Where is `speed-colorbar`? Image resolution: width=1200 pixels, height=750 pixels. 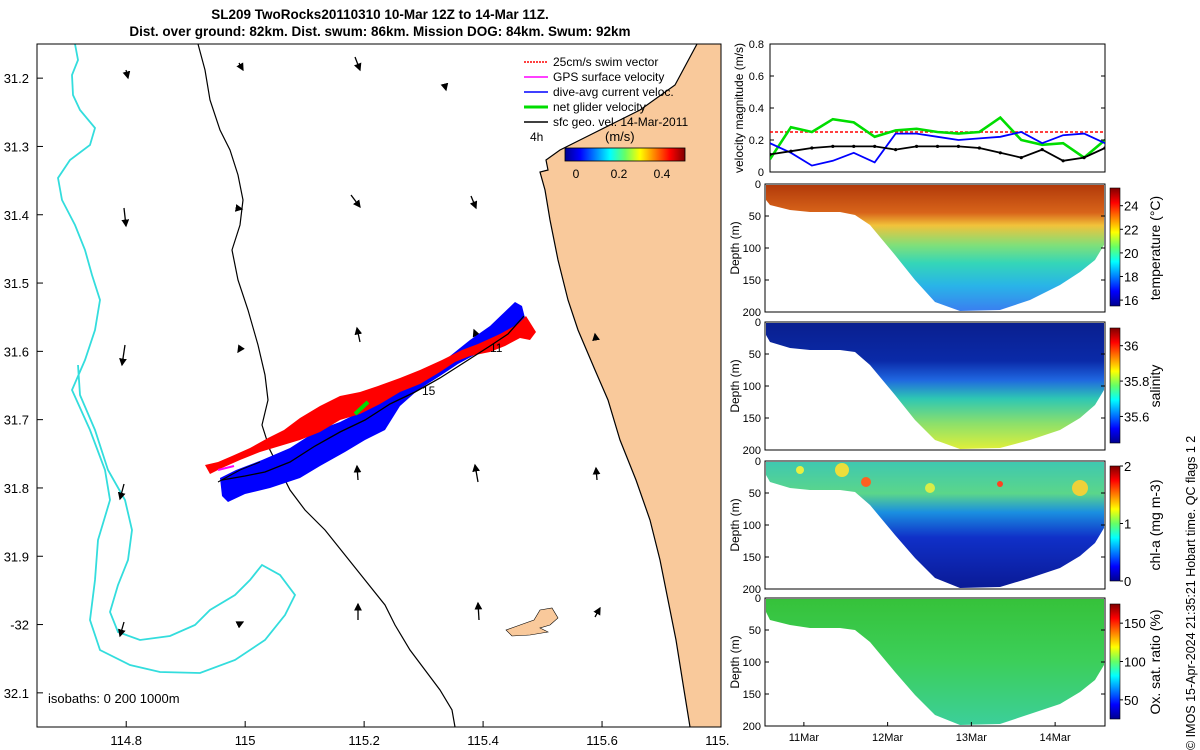 speed-colorbar is located at coordinates (625, 154).